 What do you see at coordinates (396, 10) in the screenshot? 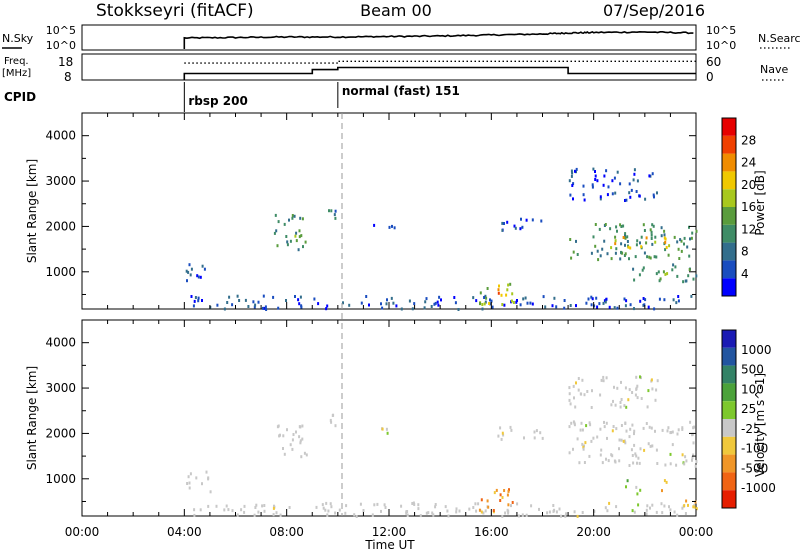
I see `beam-title: Beam 00` at bounding box center [396, 10].